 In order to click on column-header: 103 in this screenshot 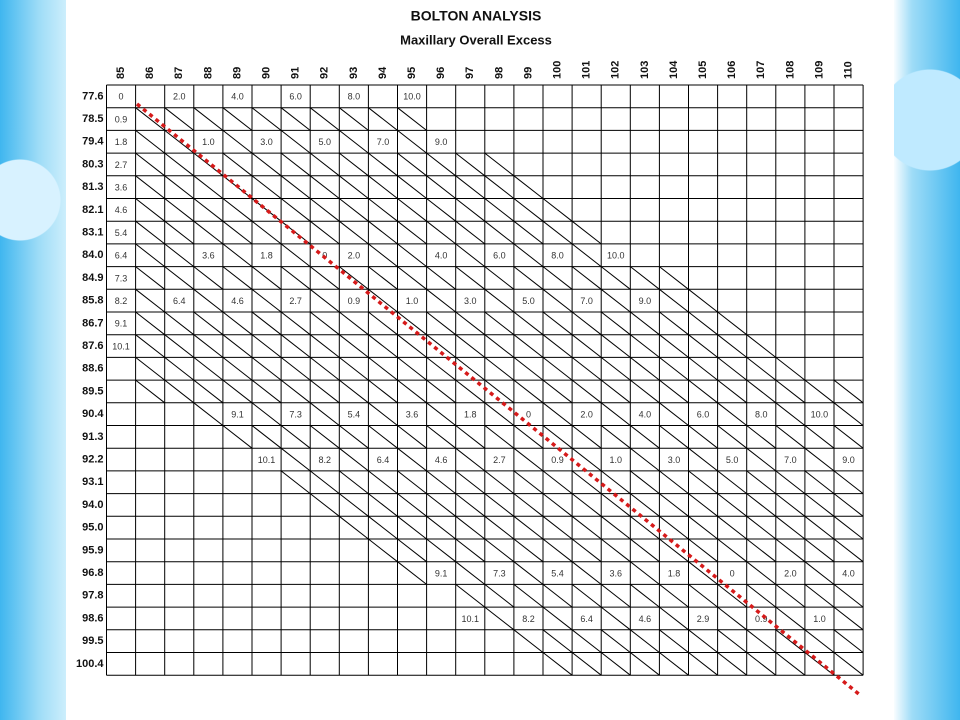, I will do `click(645, 70)`.